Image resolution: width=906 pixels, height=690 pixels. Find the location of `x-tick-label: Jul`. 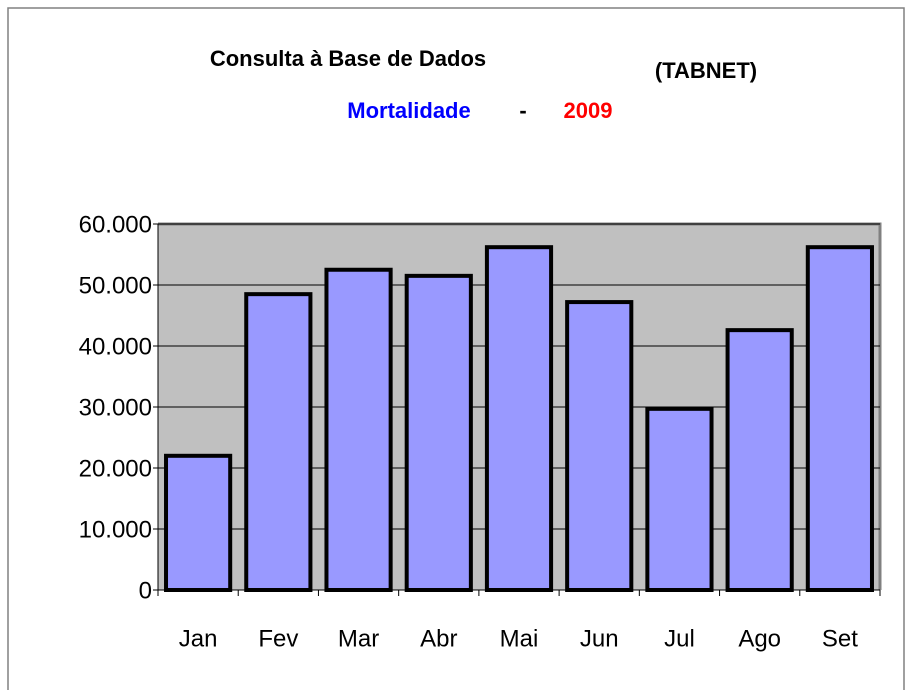

x-tick-label: Jul is located at coordinates (679, 638).